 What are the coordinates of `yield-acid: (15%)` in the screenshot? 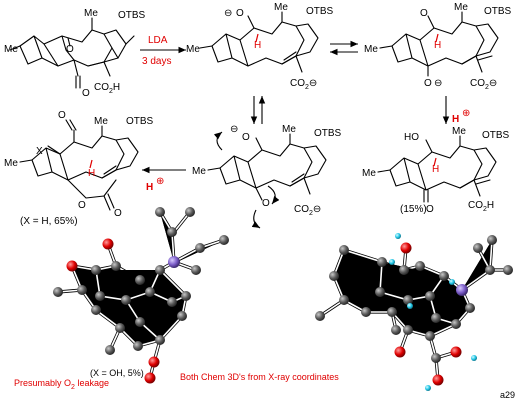 It's located at (413, 209).